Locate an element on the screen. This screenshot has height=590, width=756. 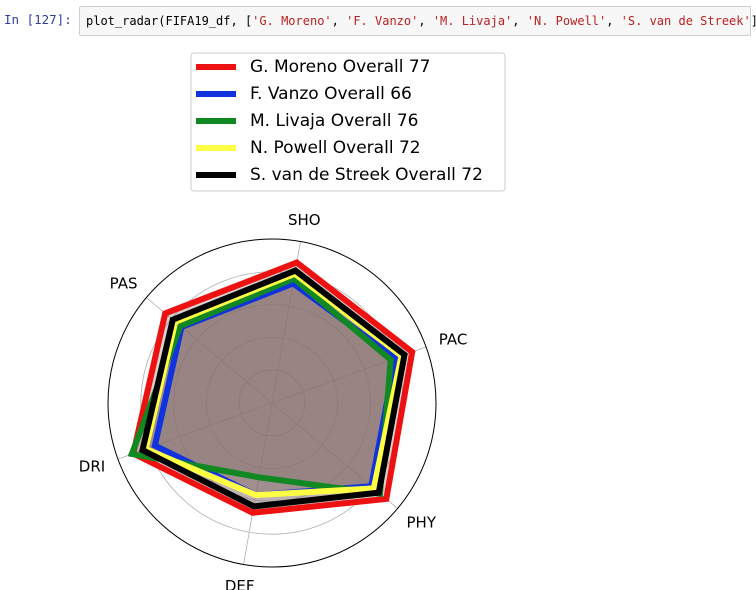
legend-label: G. Moreno Overall 77 is located at coordinates (340, 67).